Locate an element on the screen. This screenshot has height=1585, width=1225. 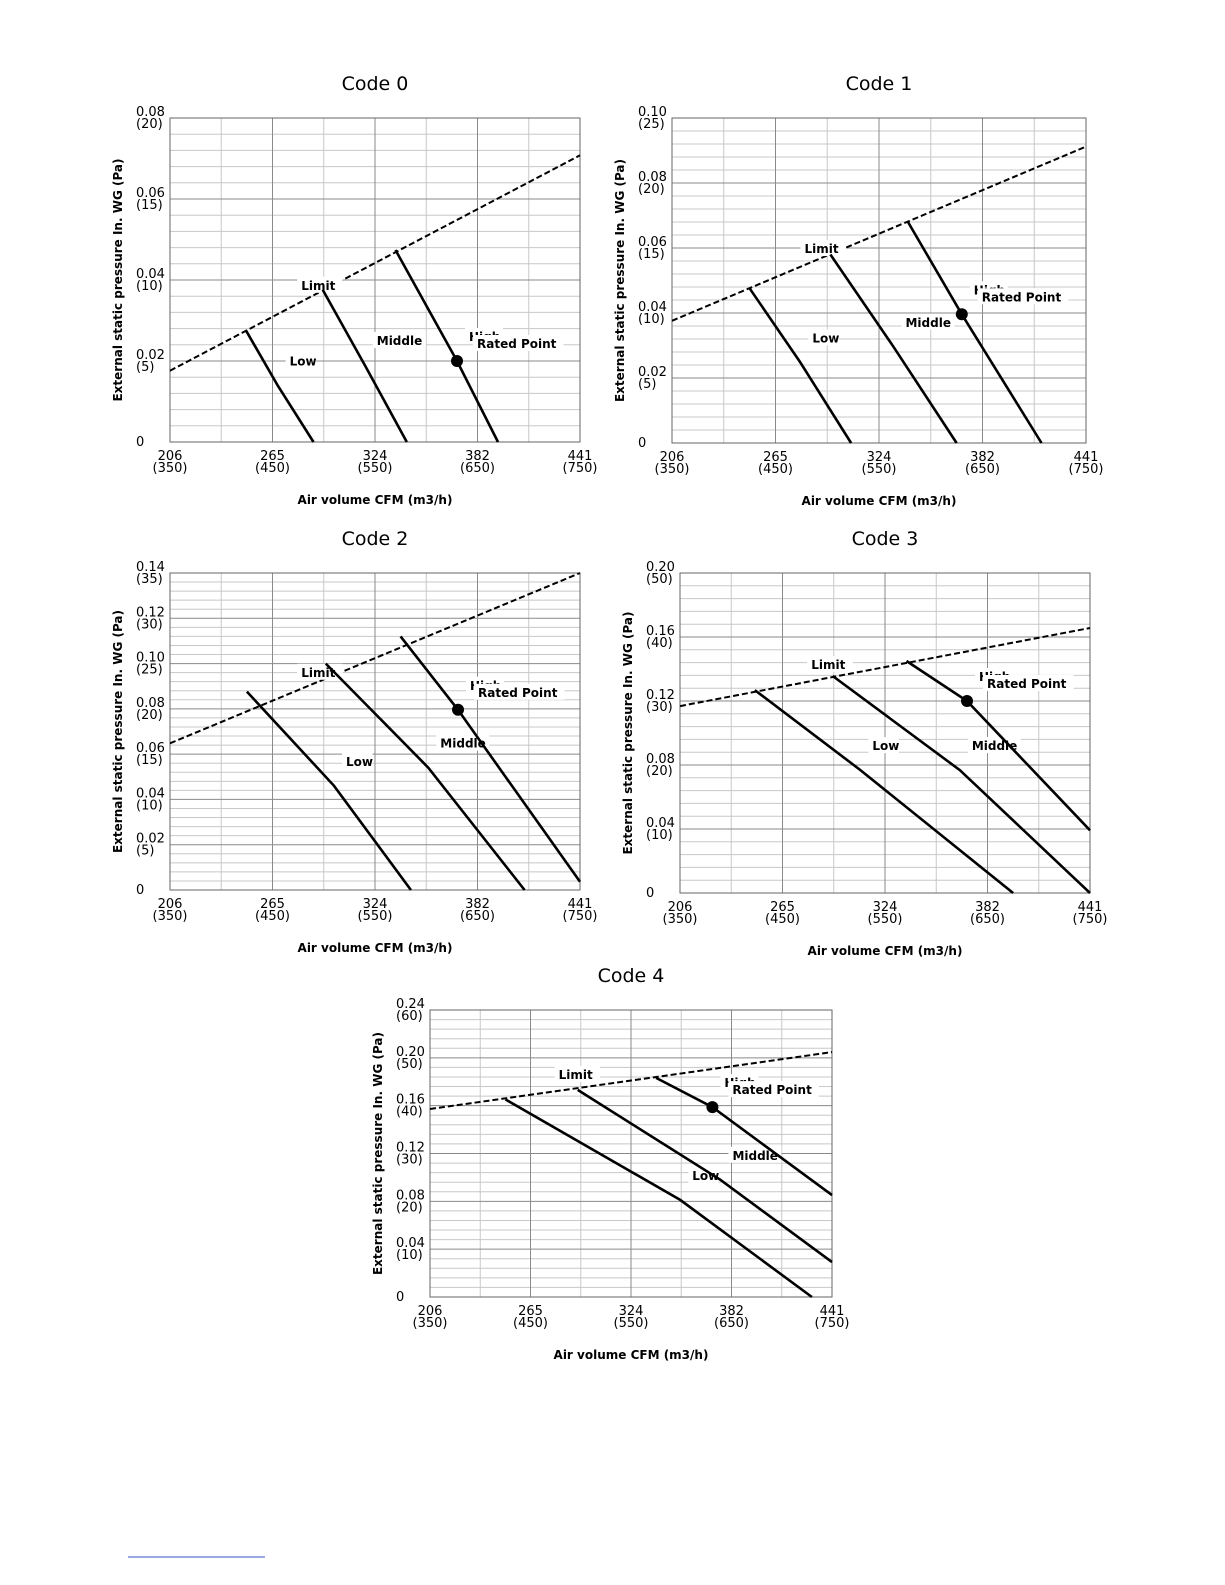
chart-title: Code 2 is located at coordinates (375, 539).